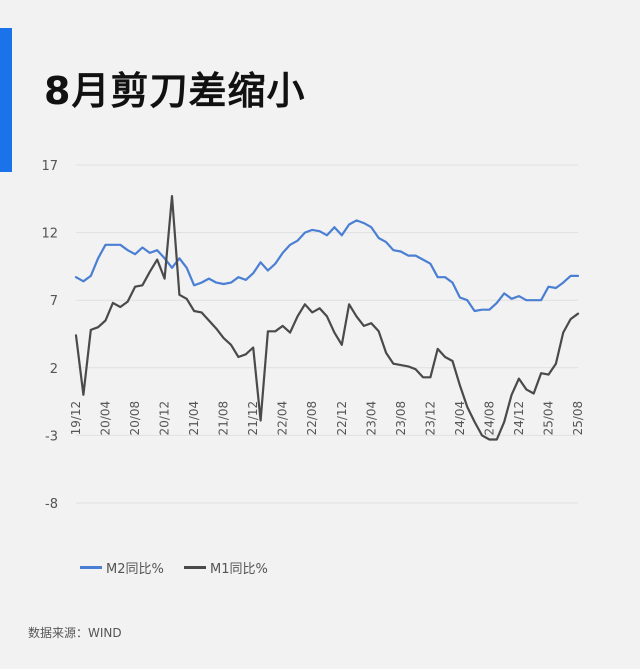  I want to click on y-tick-label: -8, so click(51, 504).